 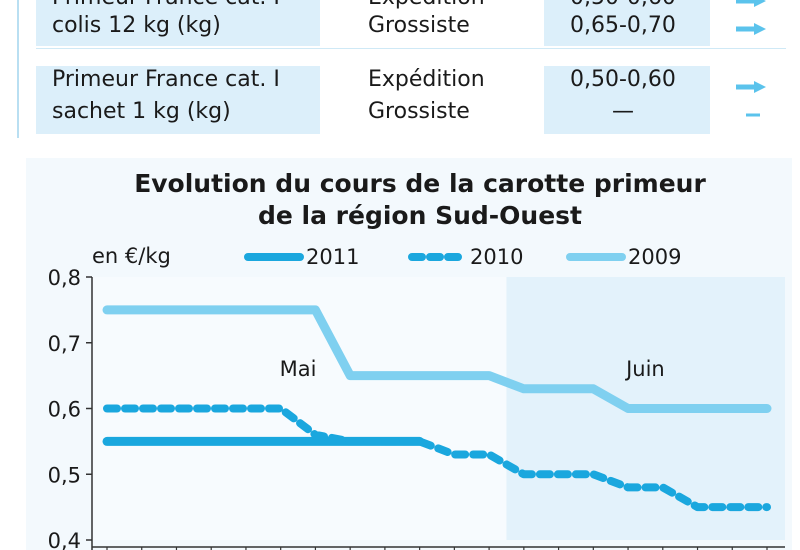 I want to click on y-axis-label: en €/kg, so click(x=131, y=256).